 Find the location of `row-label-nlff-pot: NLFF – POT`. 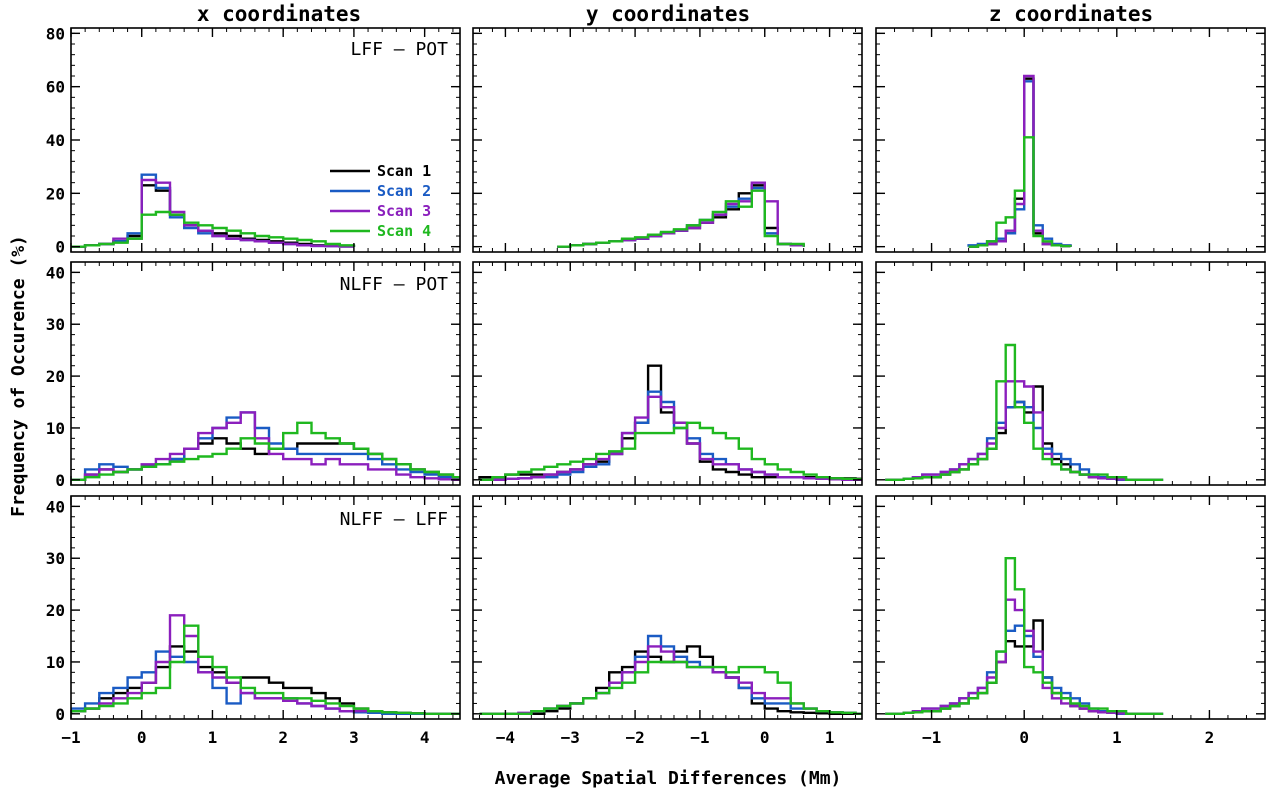

row-label-nlff-pot: NLFF – POT is located at coordinates (394, 284).